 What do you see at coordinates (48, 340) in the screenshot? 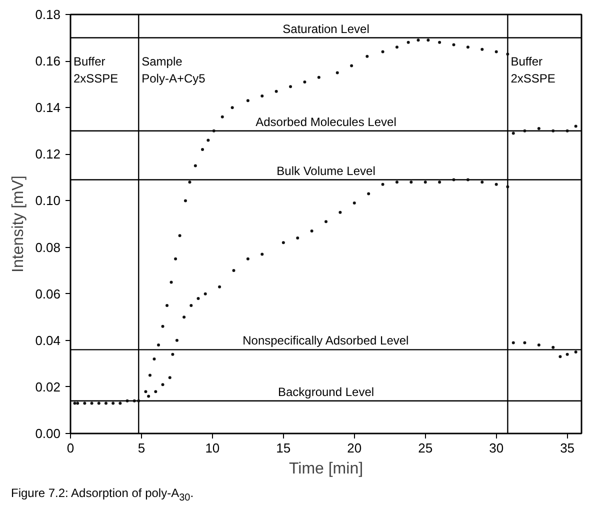
I see `y-tick-label: 0.04` at bounding box center [48, 340].